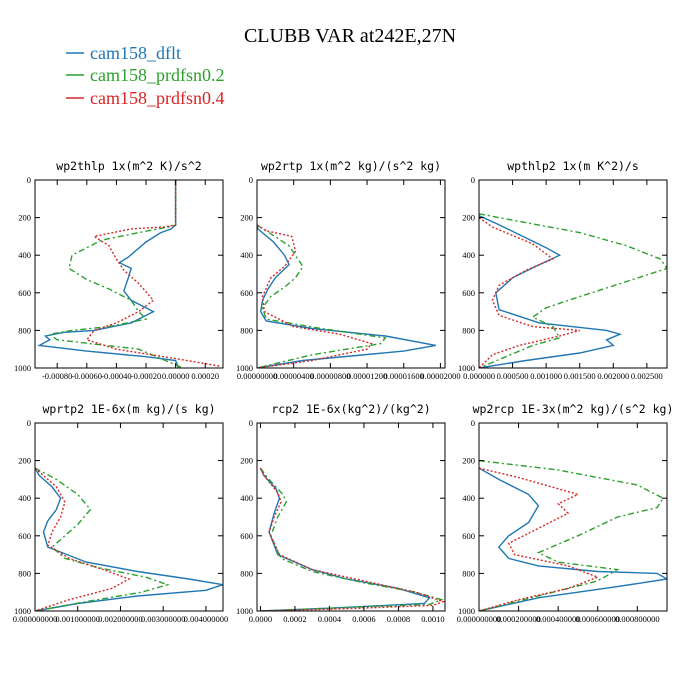  What do you see at coordinates (293, 376) in the screenshot?
I see `x-tick-label: 0.00000400` at bounding box center [293, 376].